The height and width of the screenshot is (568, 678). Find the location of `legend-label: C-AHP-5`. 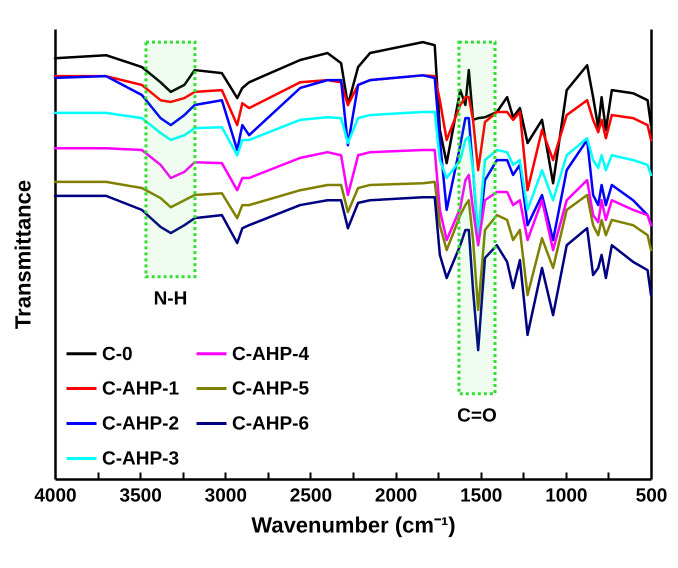

legend-label: C-AHP-5 is located at coordinates (271, 389).